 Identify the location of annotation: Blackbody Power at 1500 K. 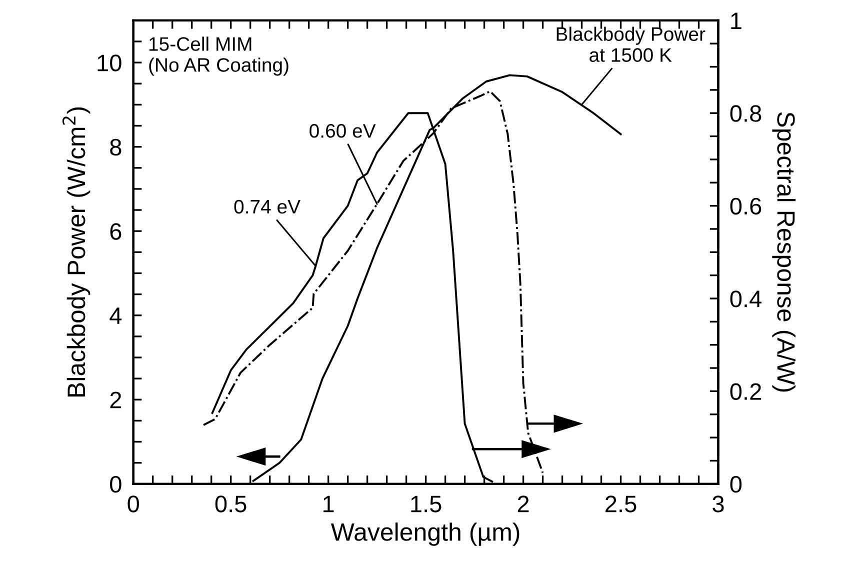
(631, 44).